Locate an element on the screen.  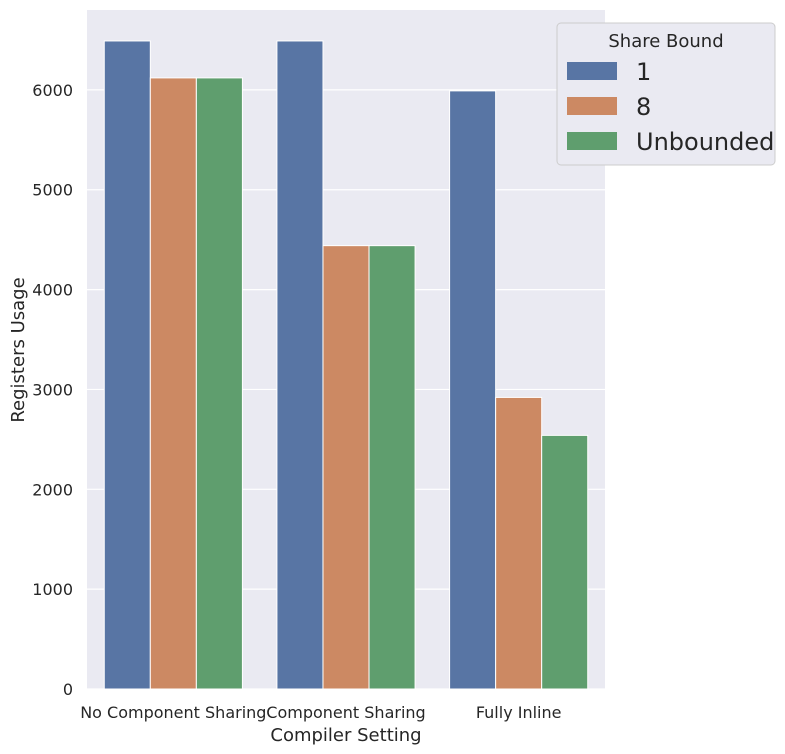
x-tick-label: Component Sharing is located at coordinates (345, 712).